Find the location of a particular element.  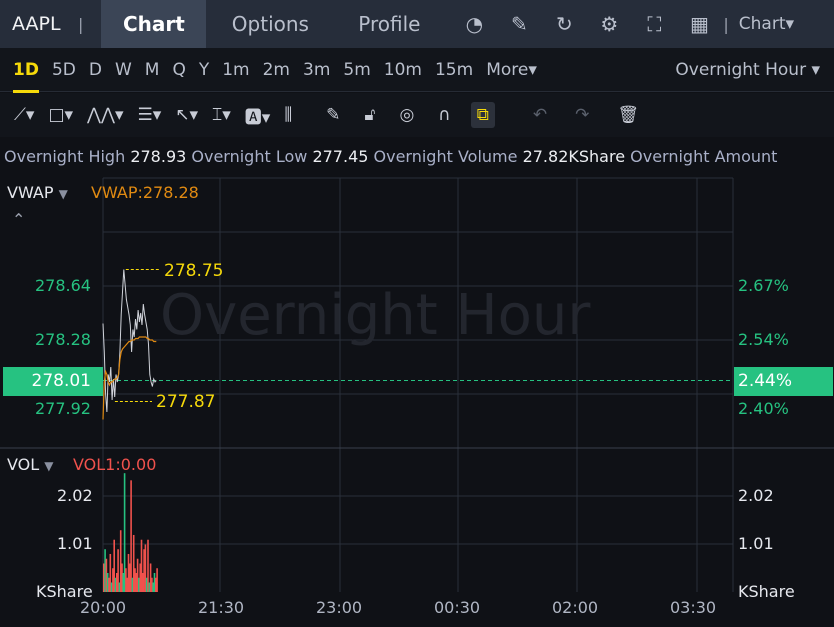

period-m: M is located at coordinates (152, 69).